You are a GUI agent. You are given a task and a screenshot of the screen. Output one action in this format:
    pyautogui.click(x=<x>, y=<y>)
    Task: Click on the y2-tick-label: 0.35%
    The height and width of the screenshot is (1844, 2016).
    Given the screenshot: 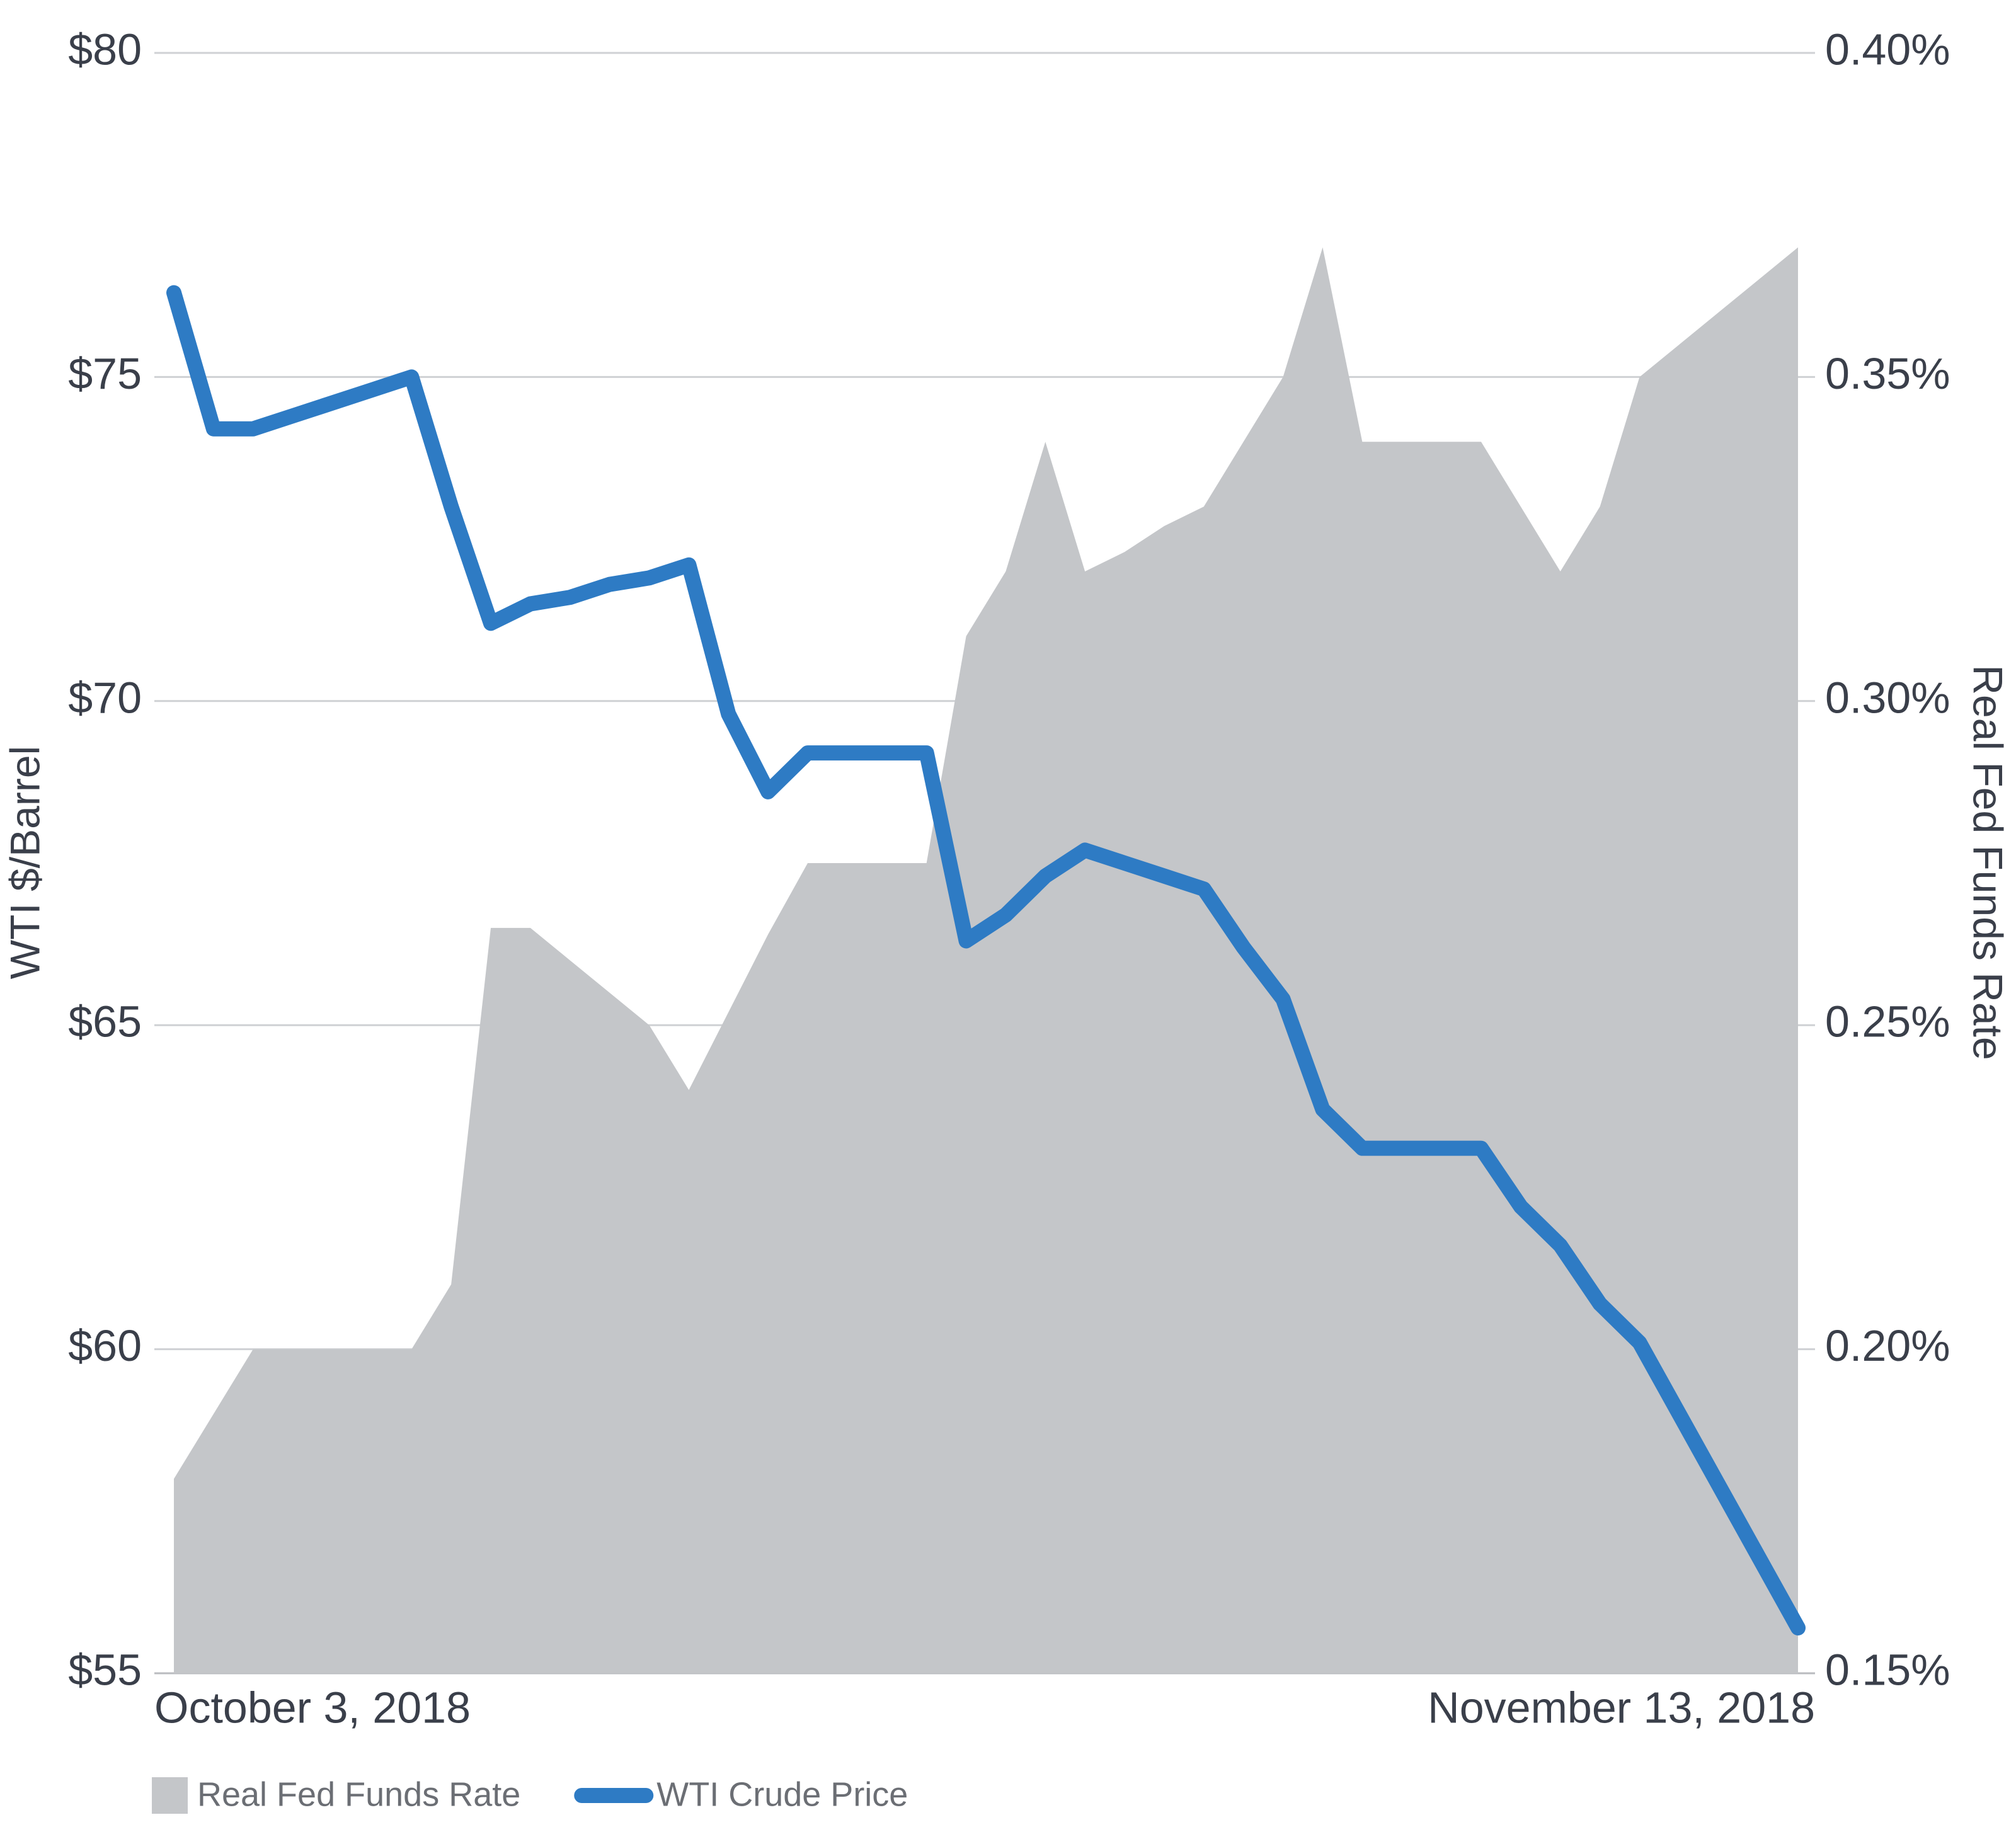 What is the action you would take?
    pyautogui.click(x=1887, y=373)
    